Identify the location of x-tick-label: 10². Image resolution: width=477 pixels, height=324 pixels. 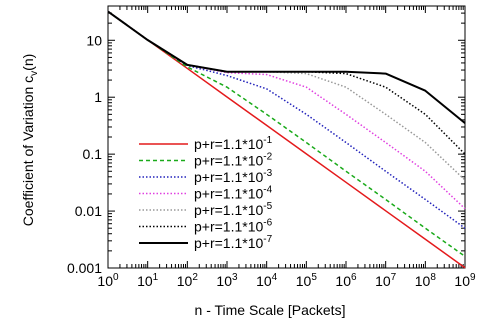
(188, 280).